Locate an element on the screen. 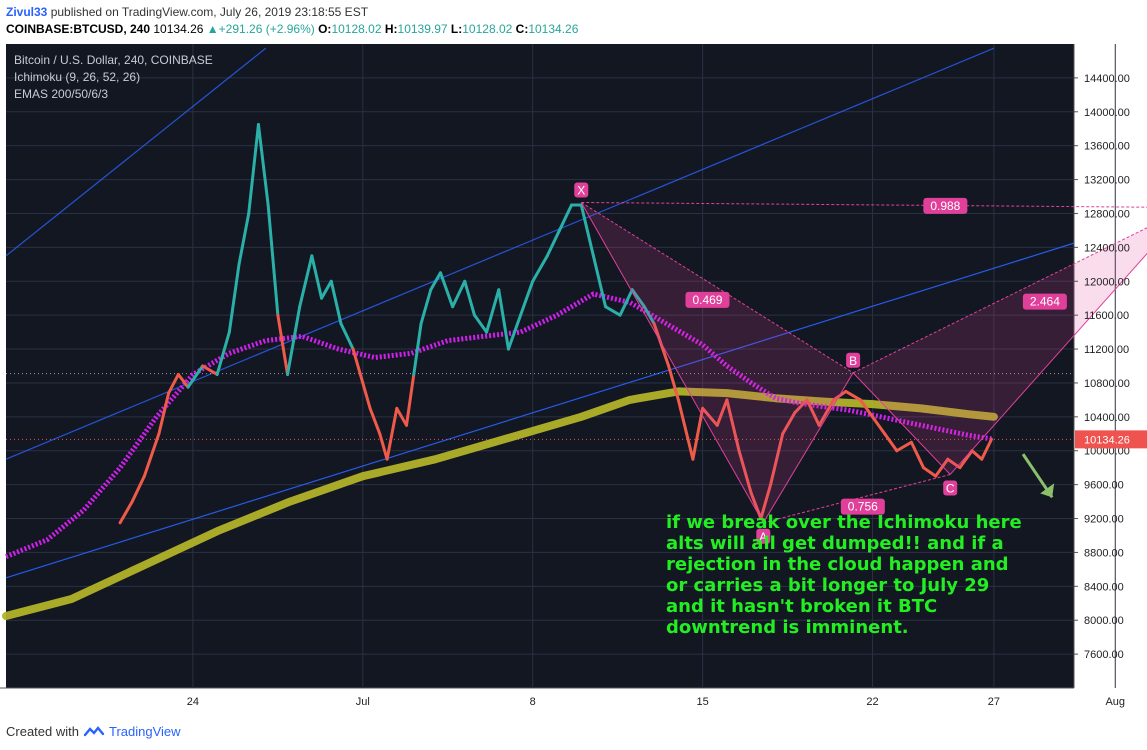 The width and height of the screenshot is (1147, 750). pattern-leg-ab is located at coordinates (808, 448).